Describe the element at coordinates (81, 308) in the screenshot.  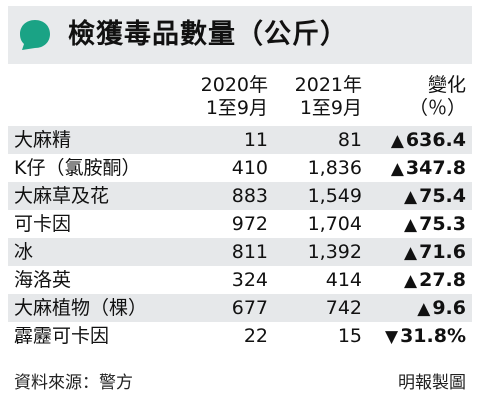
I see `drug-name: 大麻植物（棵）` at that location.